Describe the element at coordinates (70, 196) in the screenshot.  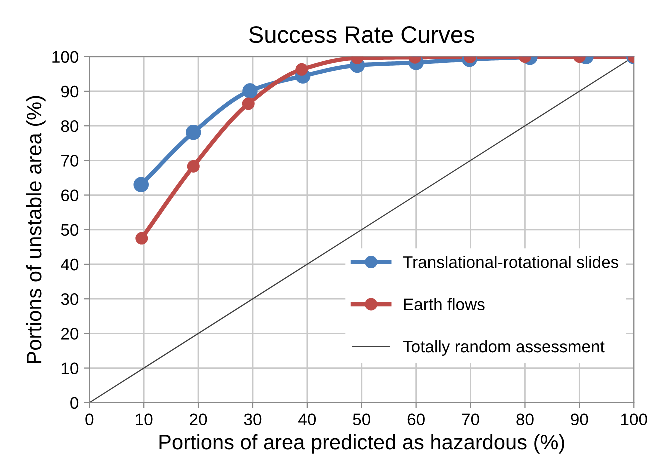
I see `y-tick-label: 60` at that location.